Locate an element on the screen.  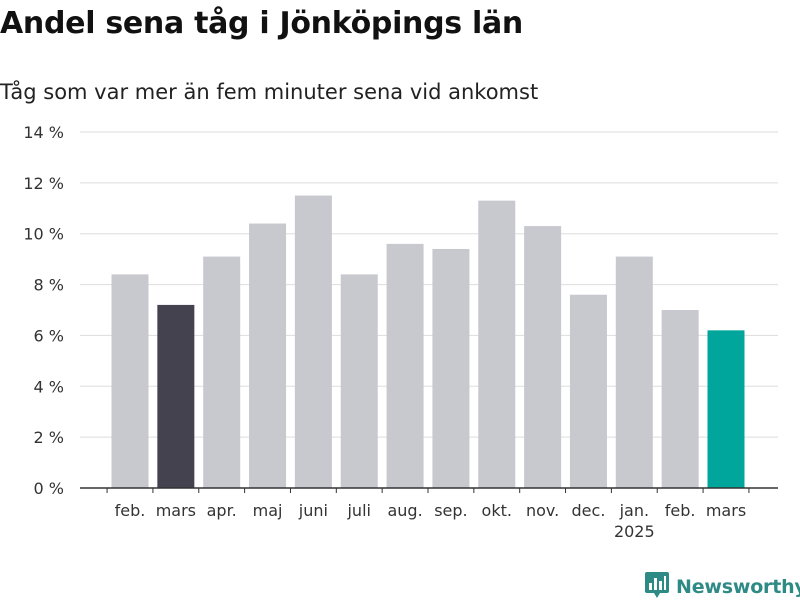
x-tick-label: aug. is located at coordinates (404, 510).